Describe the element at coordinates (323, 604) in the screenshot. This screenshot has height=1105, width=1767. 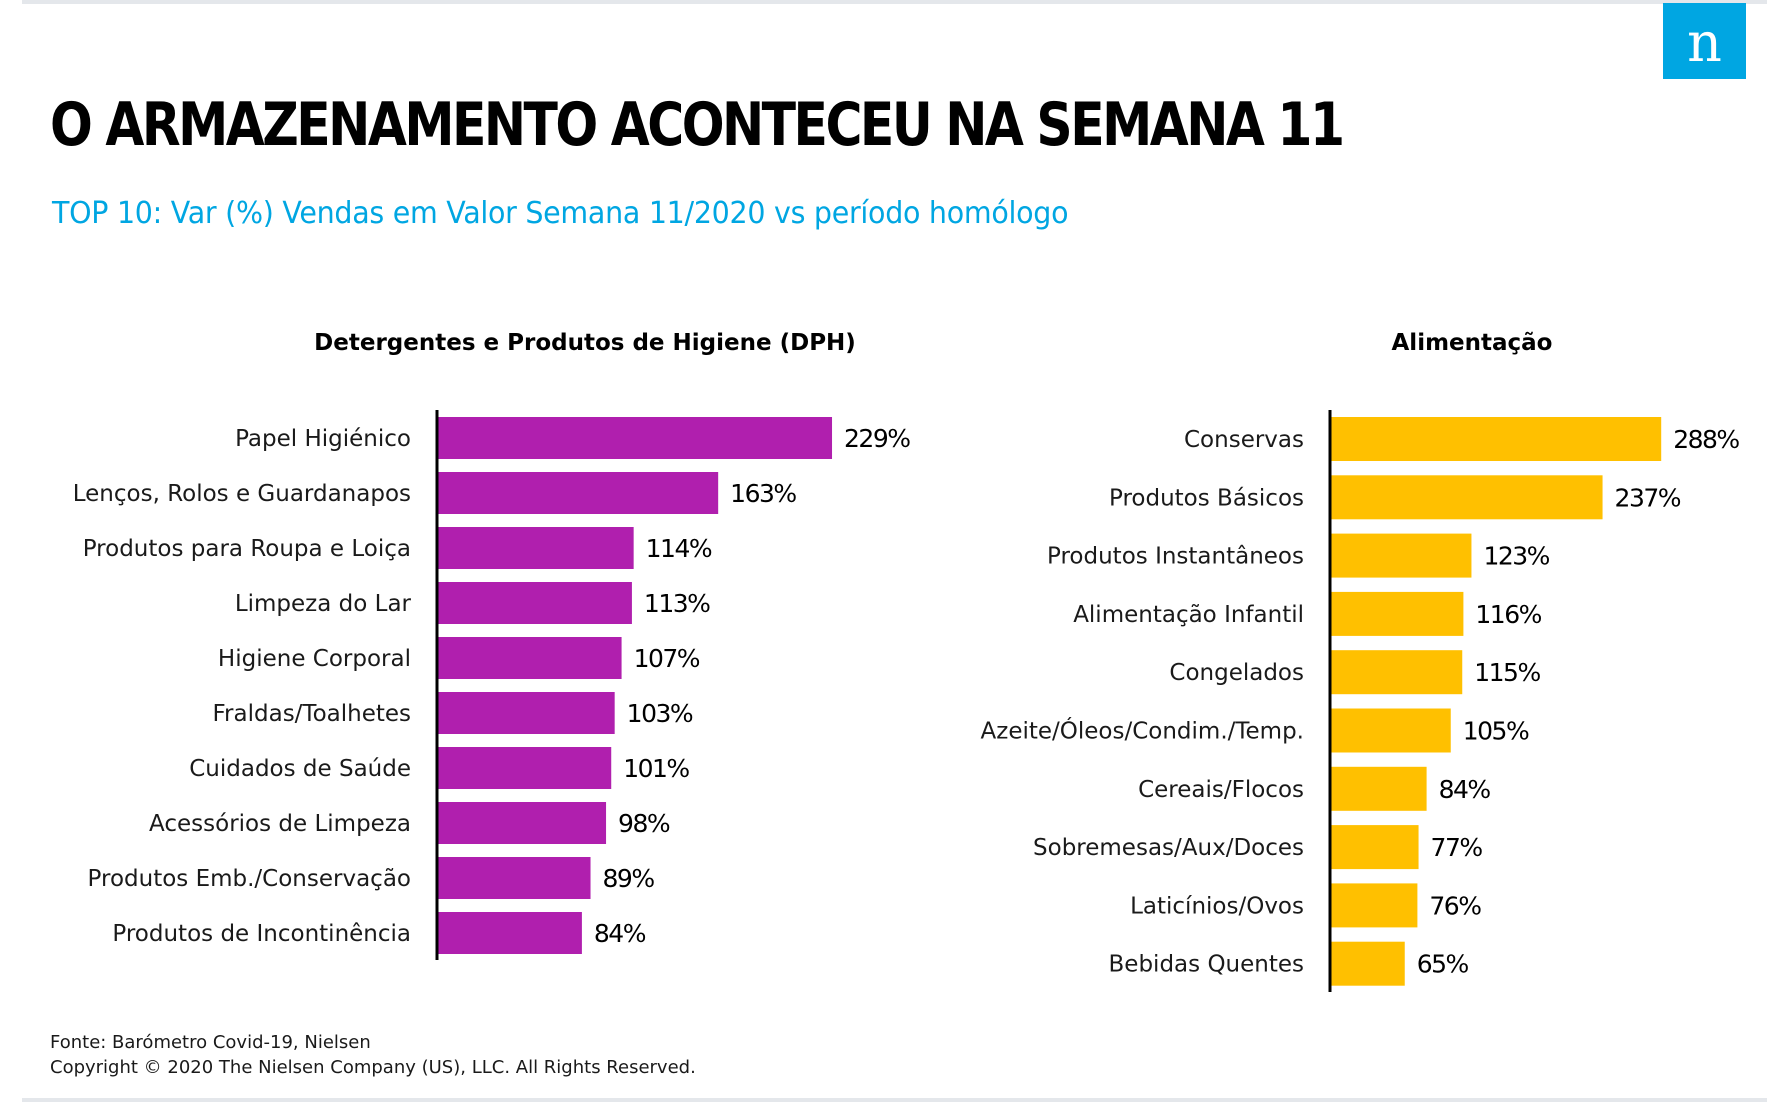
I see `dph-category-label: Limpeza do Lar` at that location.